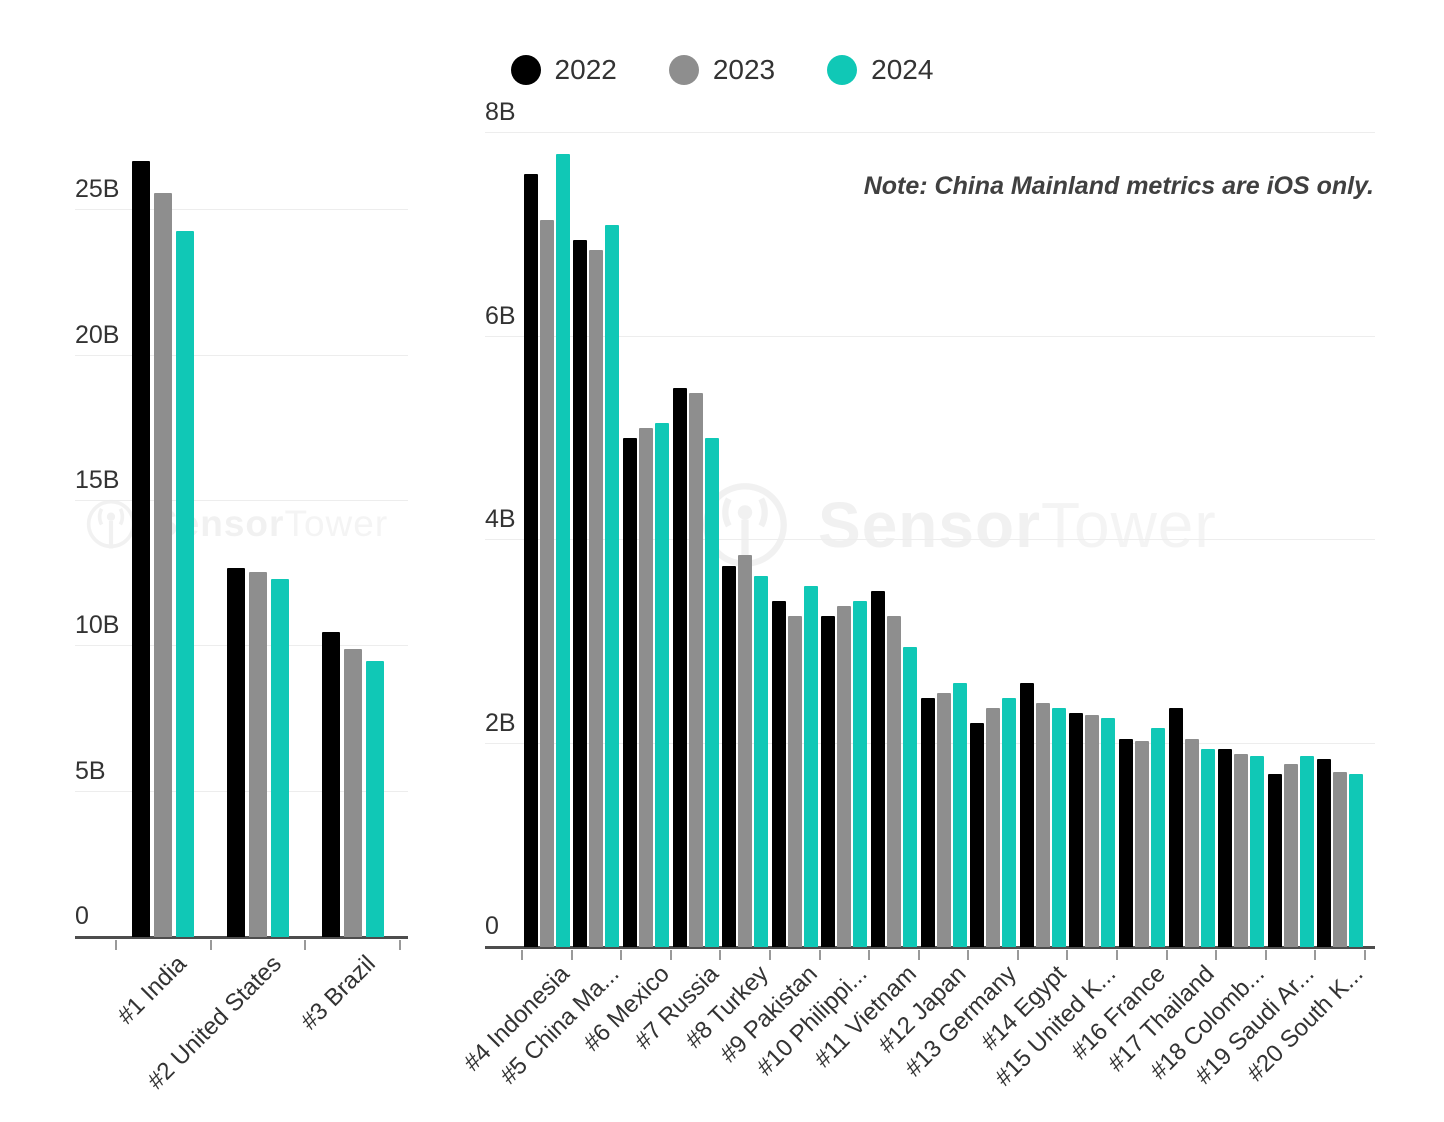  What do you see at coordinates (563, 70) in the screenshot?
I see `legend-item-2022: 2022` at bounding box center [563, 70].